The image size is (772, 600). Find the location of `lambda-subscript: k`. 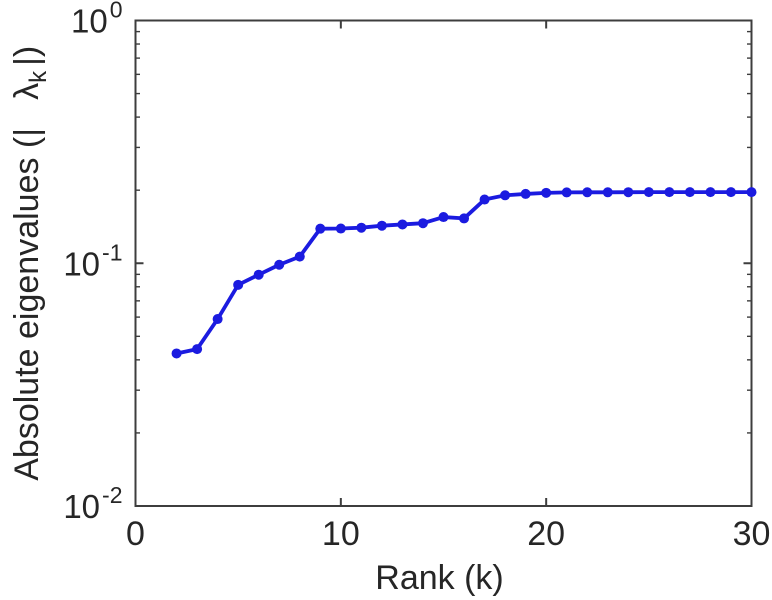

lambda-subscript: k is located at coordinates (38, 76).